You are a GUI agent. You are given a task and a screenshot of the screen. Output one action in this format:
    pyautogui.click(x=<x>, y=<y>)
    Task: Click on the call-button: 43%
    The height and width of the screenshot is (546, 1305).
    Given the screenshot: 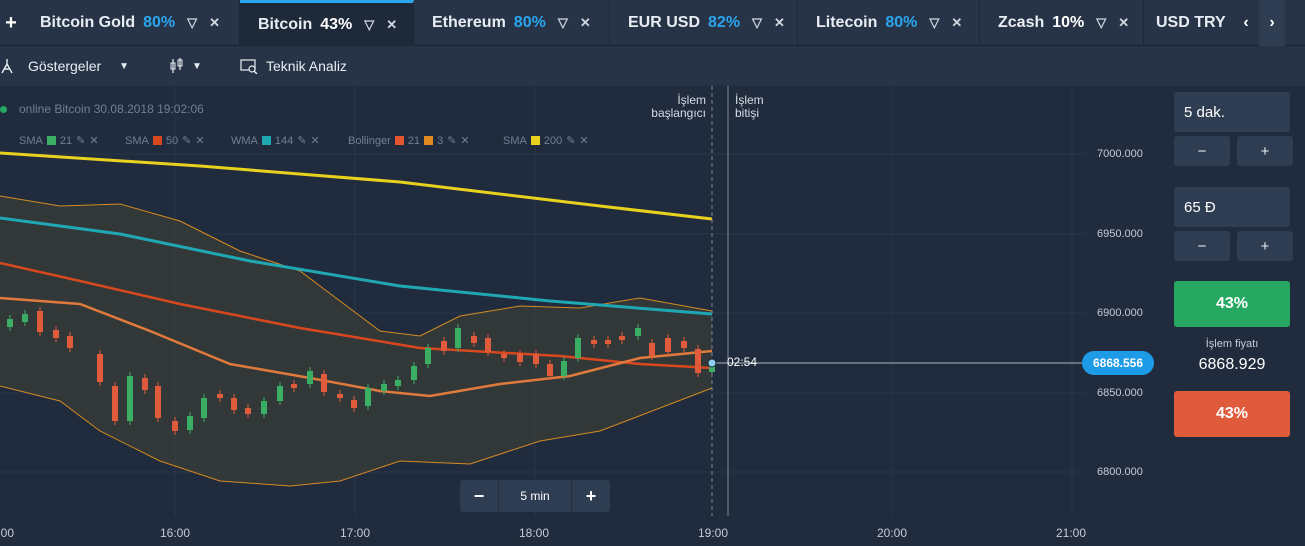 What is the action you would take?
    pyautogui.click(x=1232, y=304)
    